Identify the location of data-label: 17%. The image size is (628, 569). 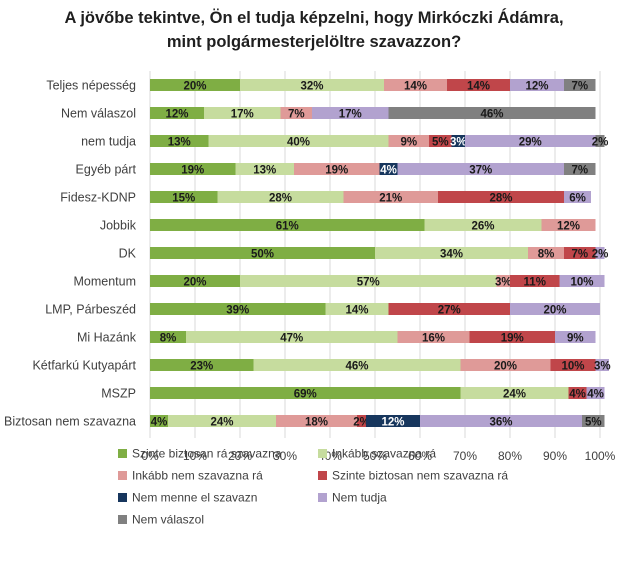
(242, 114).